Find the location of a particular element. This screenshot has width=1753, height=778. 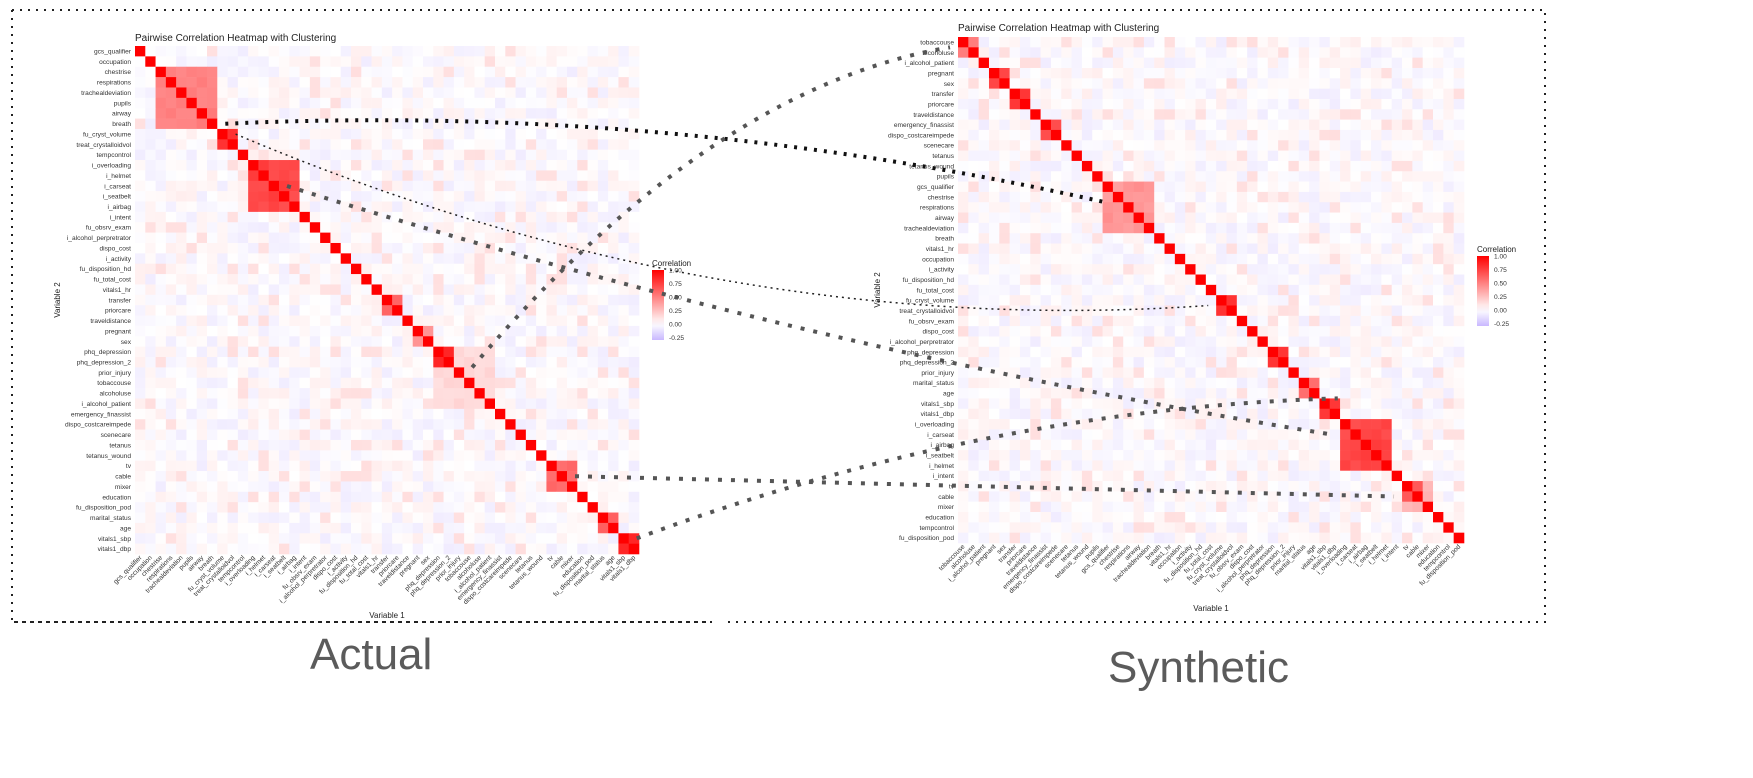

y-tick-label: dispo_cost is located at coordinates (115, 248).